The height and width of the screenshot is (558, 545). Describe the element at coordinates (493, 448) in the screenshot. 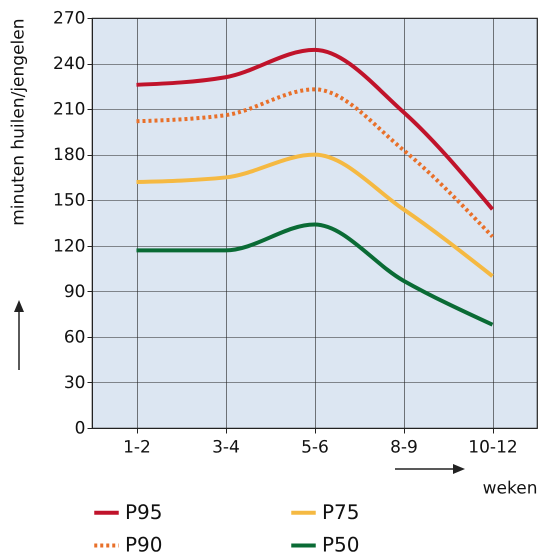

I see `x-tick-label: 10-12` at that location.